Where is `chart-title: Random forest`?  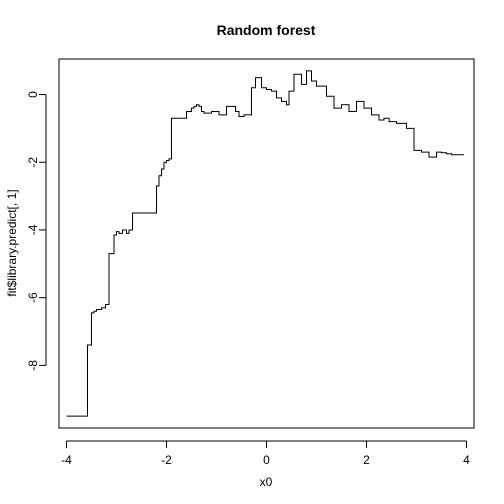 chart-title: Random forest is located at coordinates (266, 30).